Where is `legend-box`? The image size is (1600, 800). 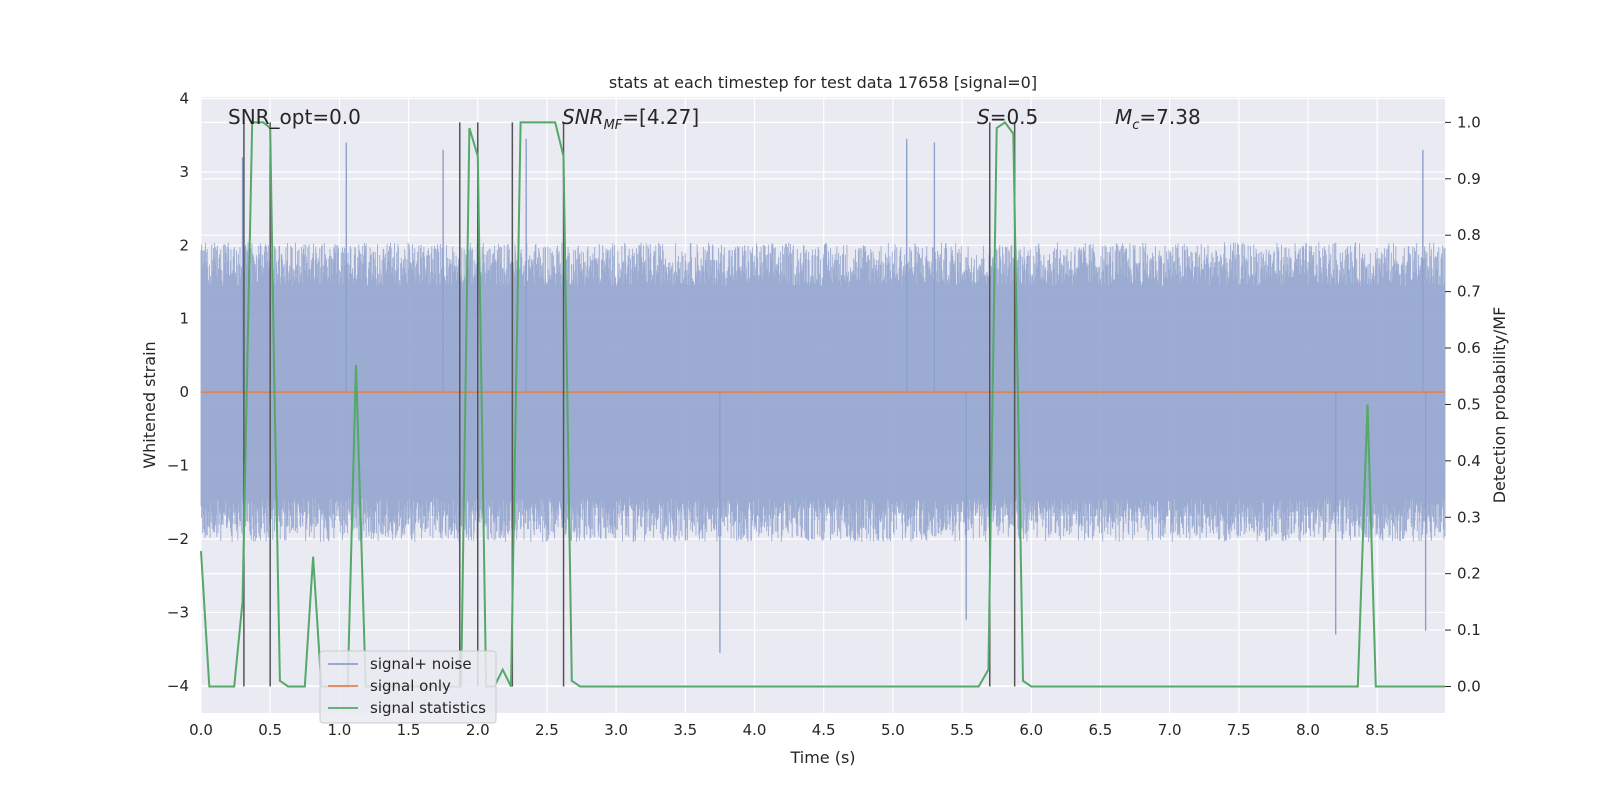
legend-box is located at coordinates (408, 687).